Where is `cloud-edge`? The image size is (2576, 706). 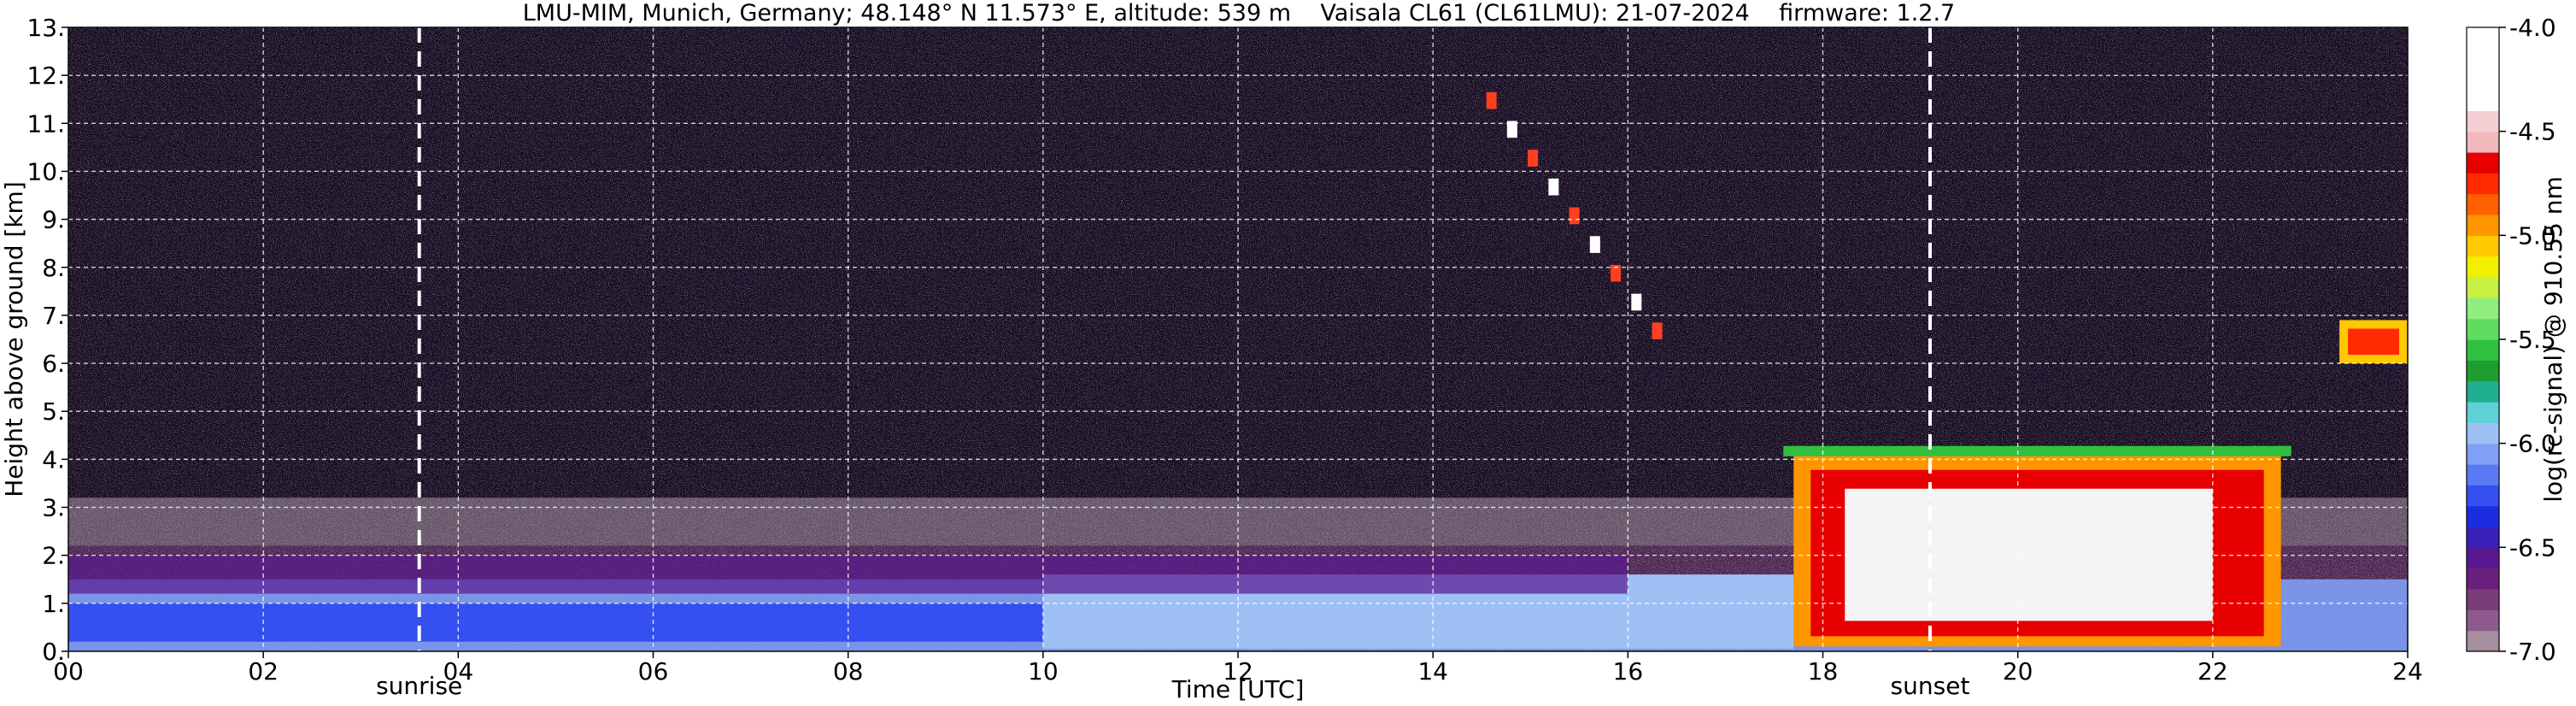 cloud-edge is located at coordinates (2037, 450).